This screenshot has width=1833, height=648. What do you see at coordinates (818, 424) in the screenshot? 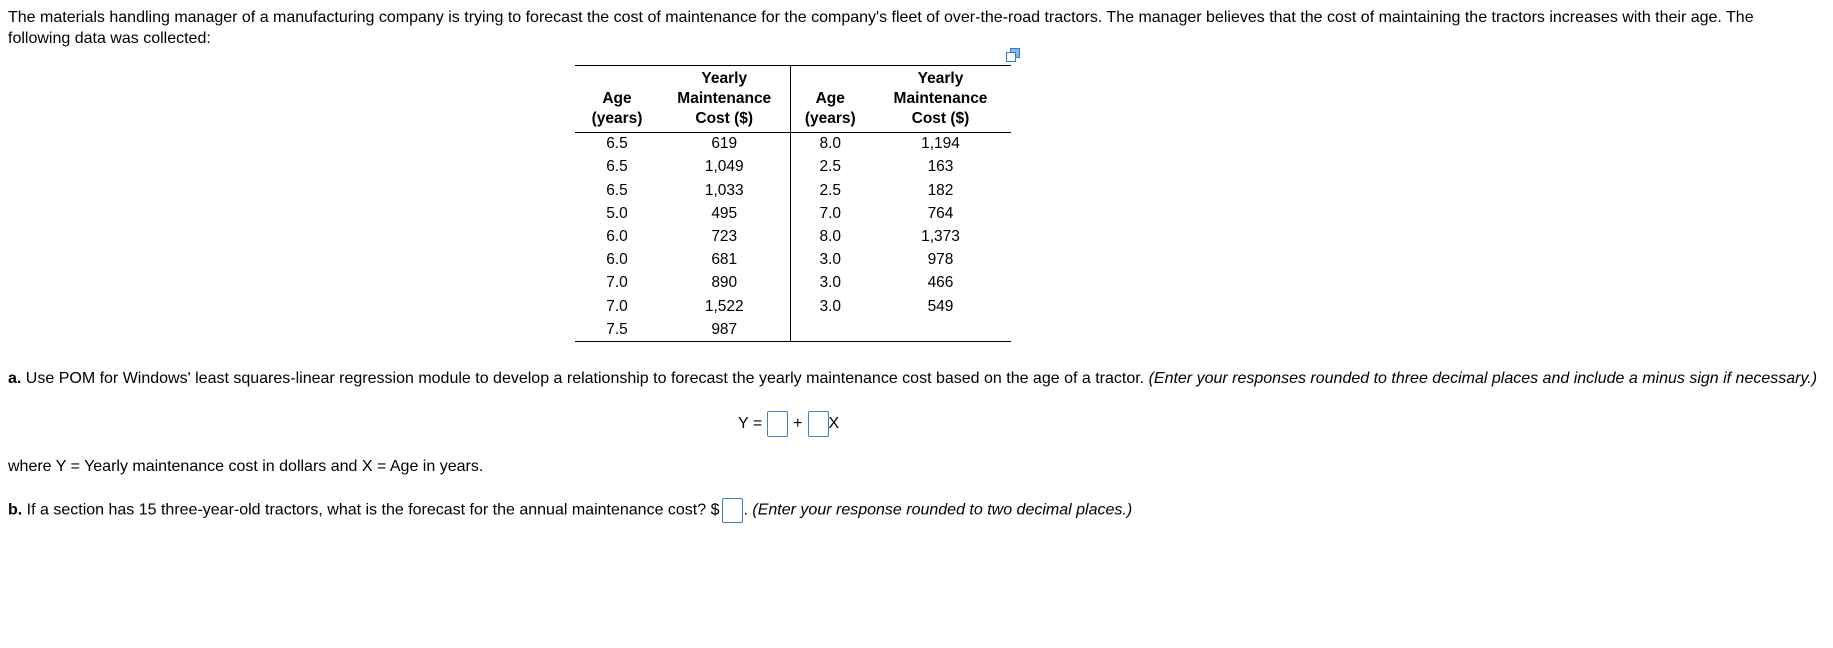
I see `slope-input` at bounding box center [818, 424].